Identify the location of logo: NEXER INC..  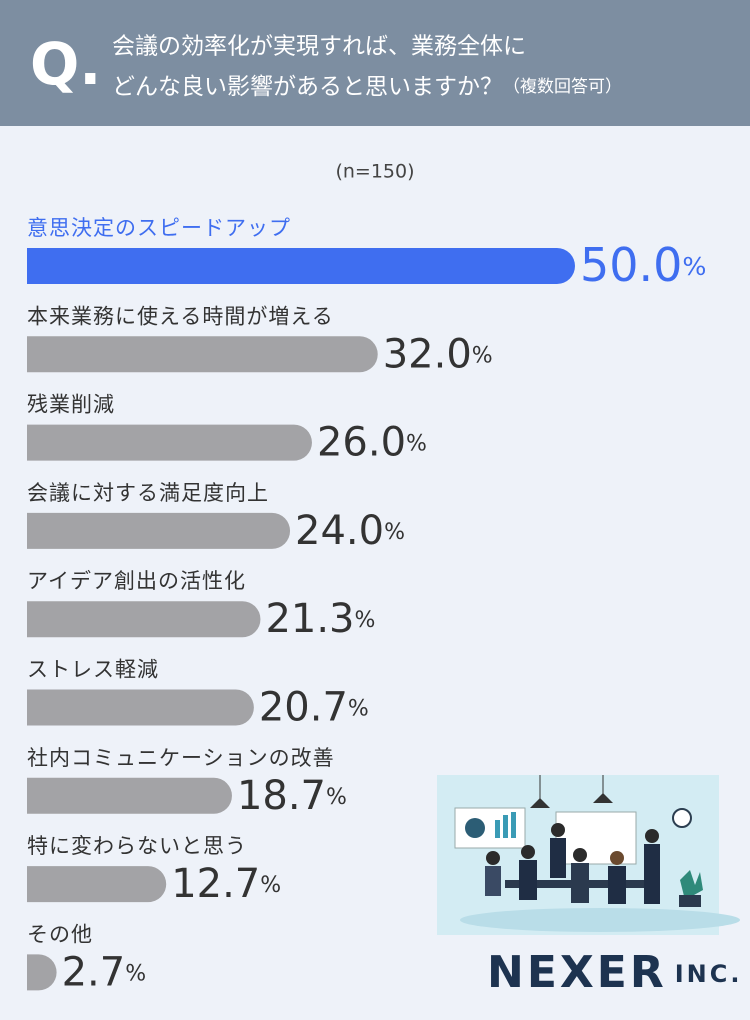
(615, 972).